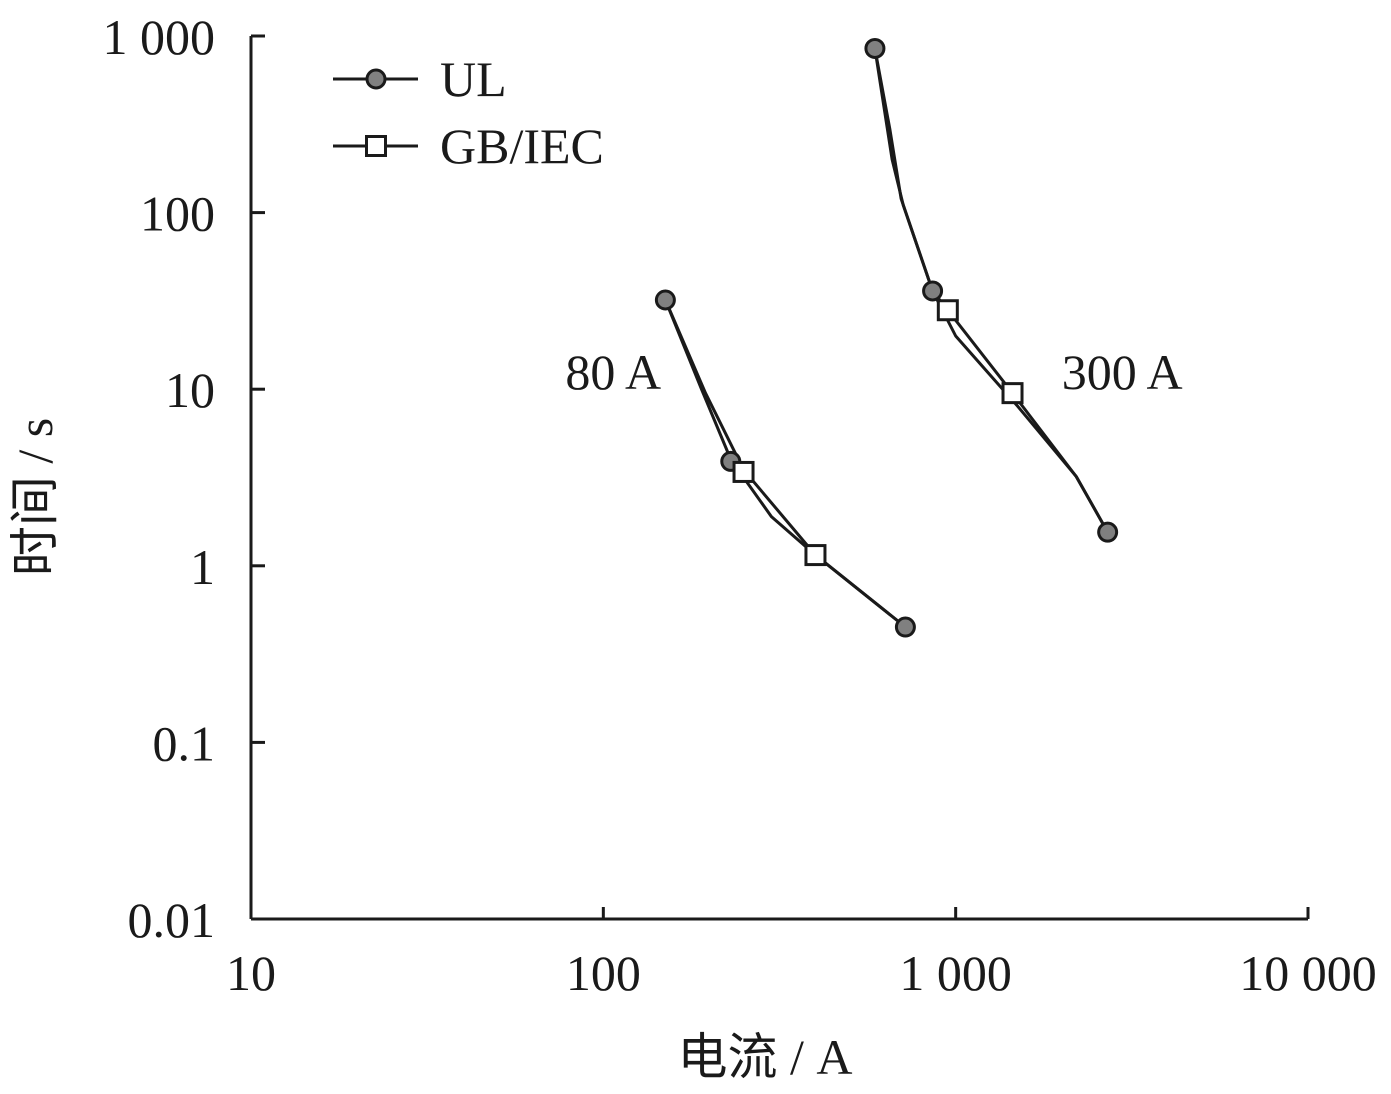 The height and width of the screenshot is (1094, 1391). I want to click on y-tick-label: 100, so click(177, 214).